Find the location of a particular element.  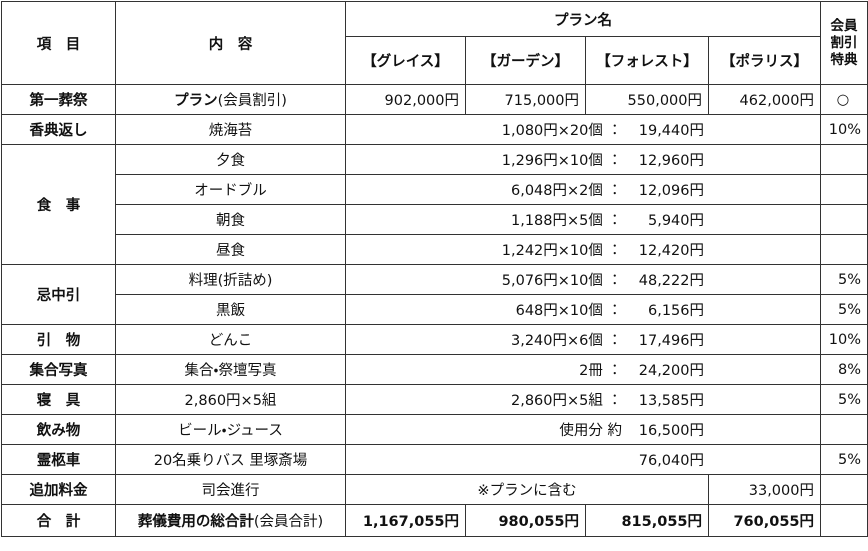

price-cell: 33,000円 is located at coordinates (764, 489).